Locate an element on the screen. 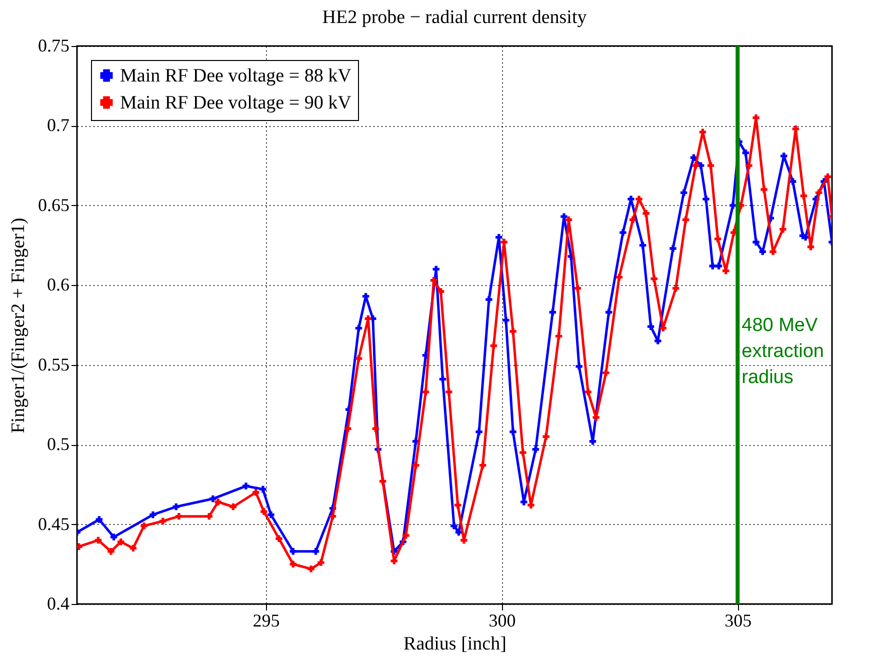 The image size is (889, 664). x-tick-label: 295 is located at coordinates (266, 620).